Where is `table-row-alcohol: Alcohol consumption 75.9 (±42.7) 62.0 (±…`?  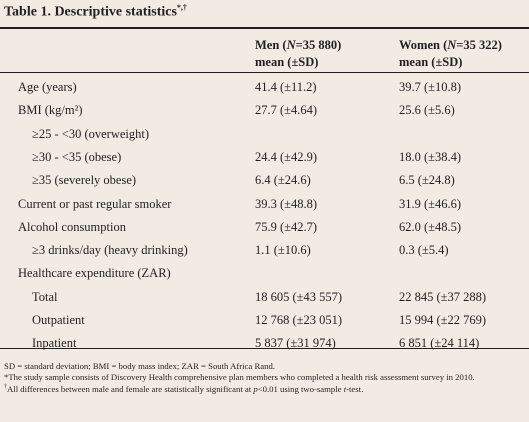 table-row-alcohol: Alcohol consumption 75.9 (±42.7) 62.0 (±… is located at coordinates (240, 226).